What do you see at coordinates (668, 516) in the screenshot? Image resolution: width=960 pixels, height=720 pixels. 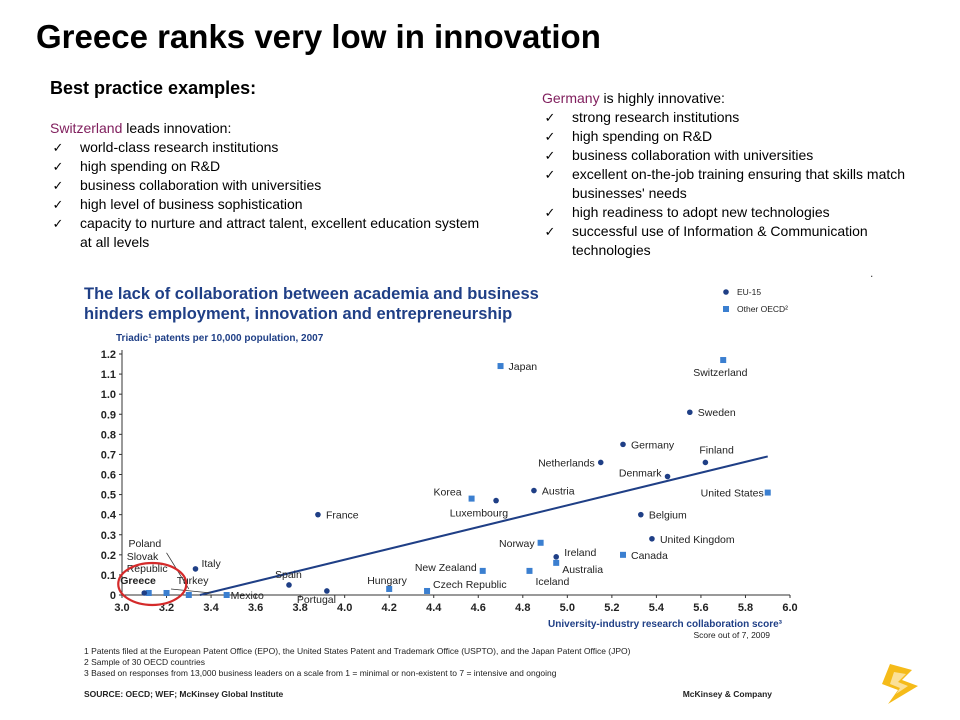 I see `point-label-belgium: Belgium` at bounding box center [668, 516].